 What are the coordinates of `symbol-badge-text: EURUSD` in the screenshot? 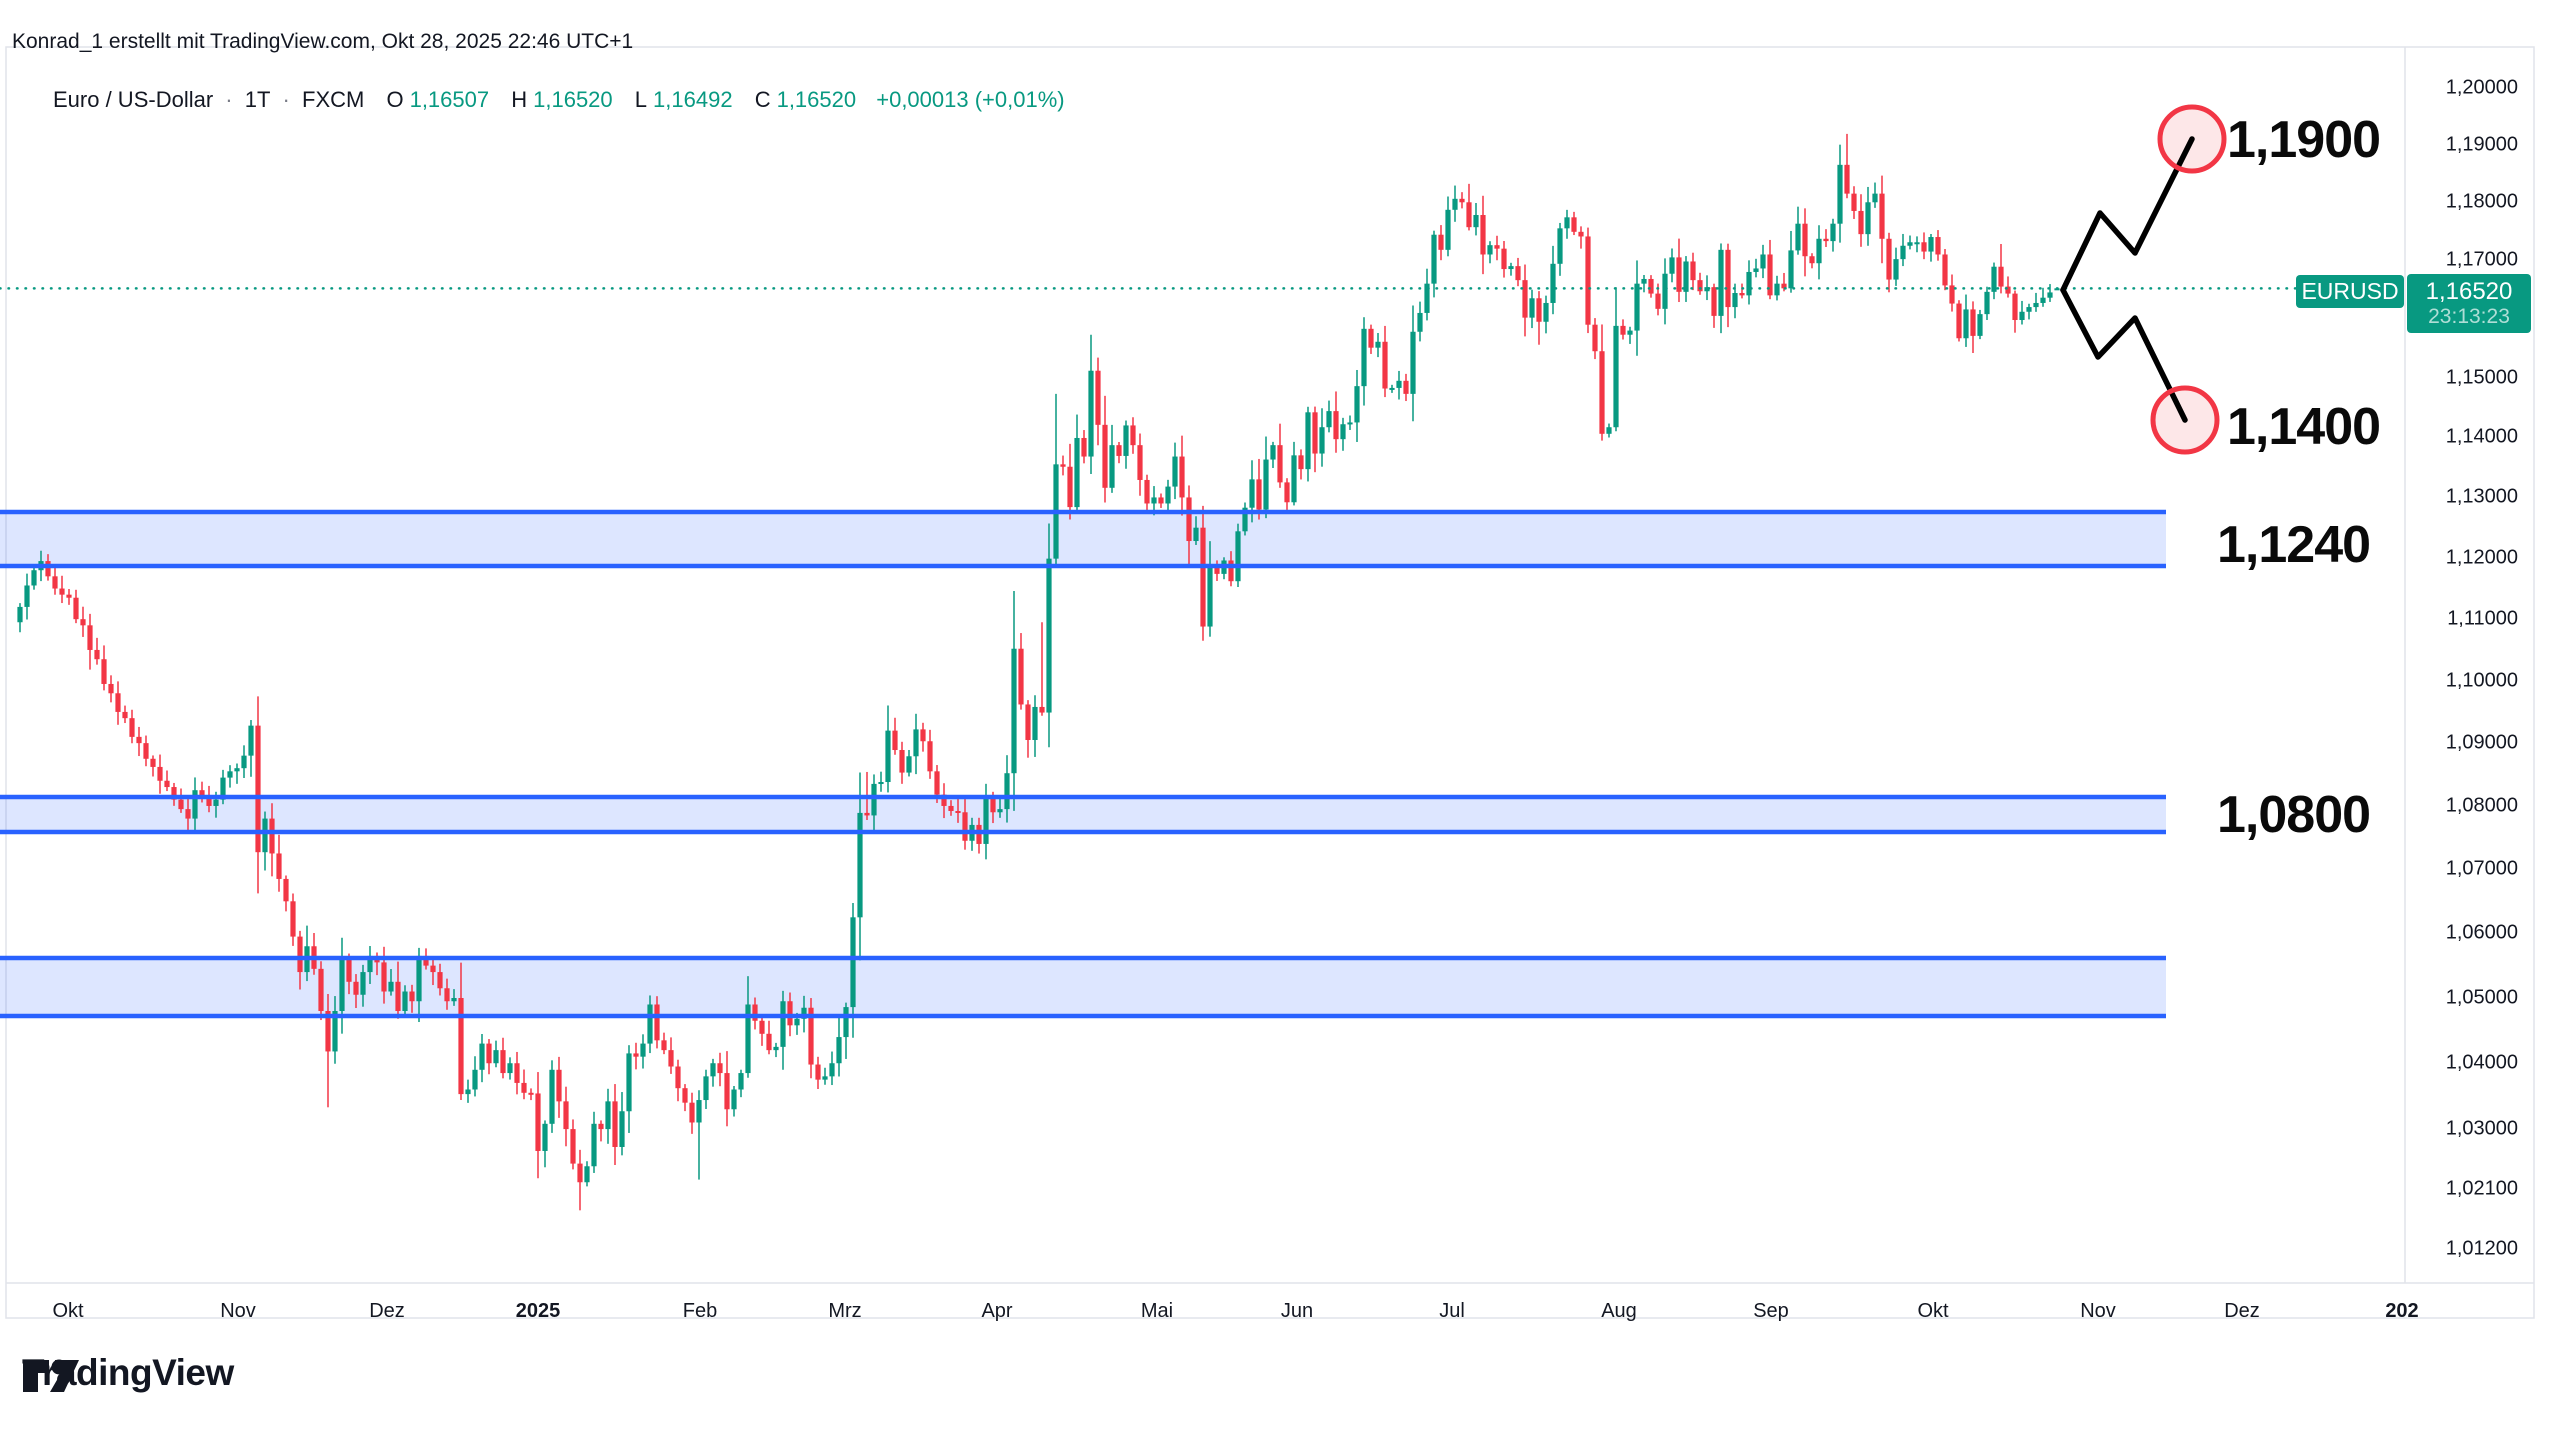 It's located at (2350, 291).